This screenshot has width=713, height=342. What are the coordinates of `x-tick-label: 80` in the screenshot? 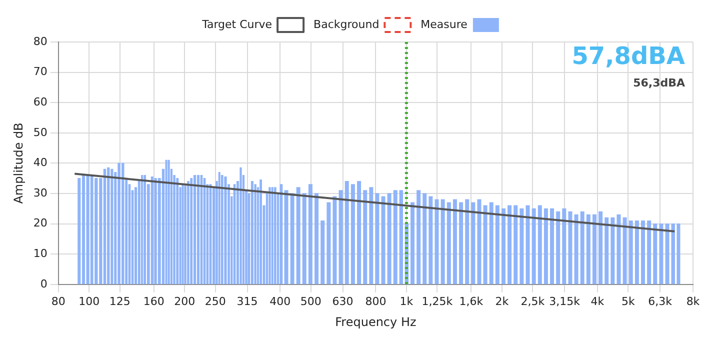 It's located at (58, 301).